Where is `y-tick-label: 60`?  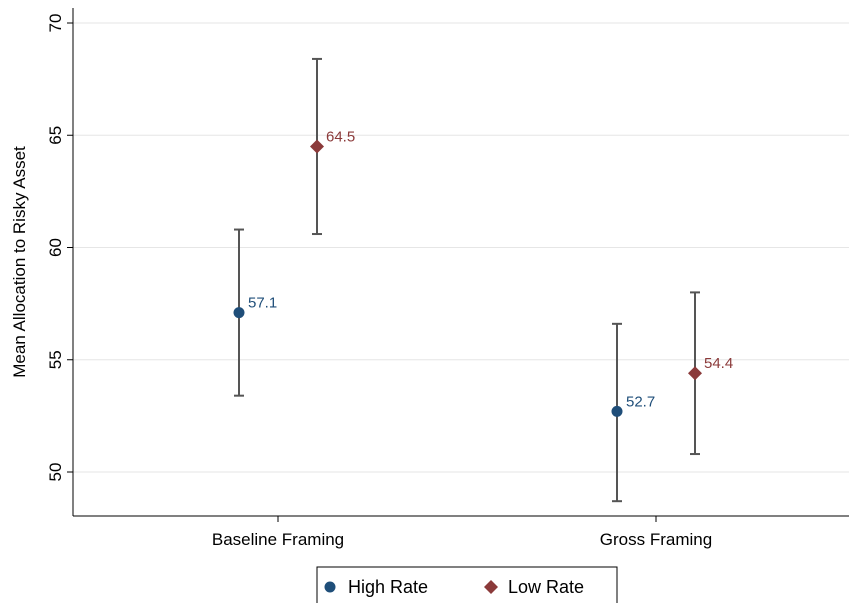 y-tick-label: 60 is located at coordinates (55, 247).